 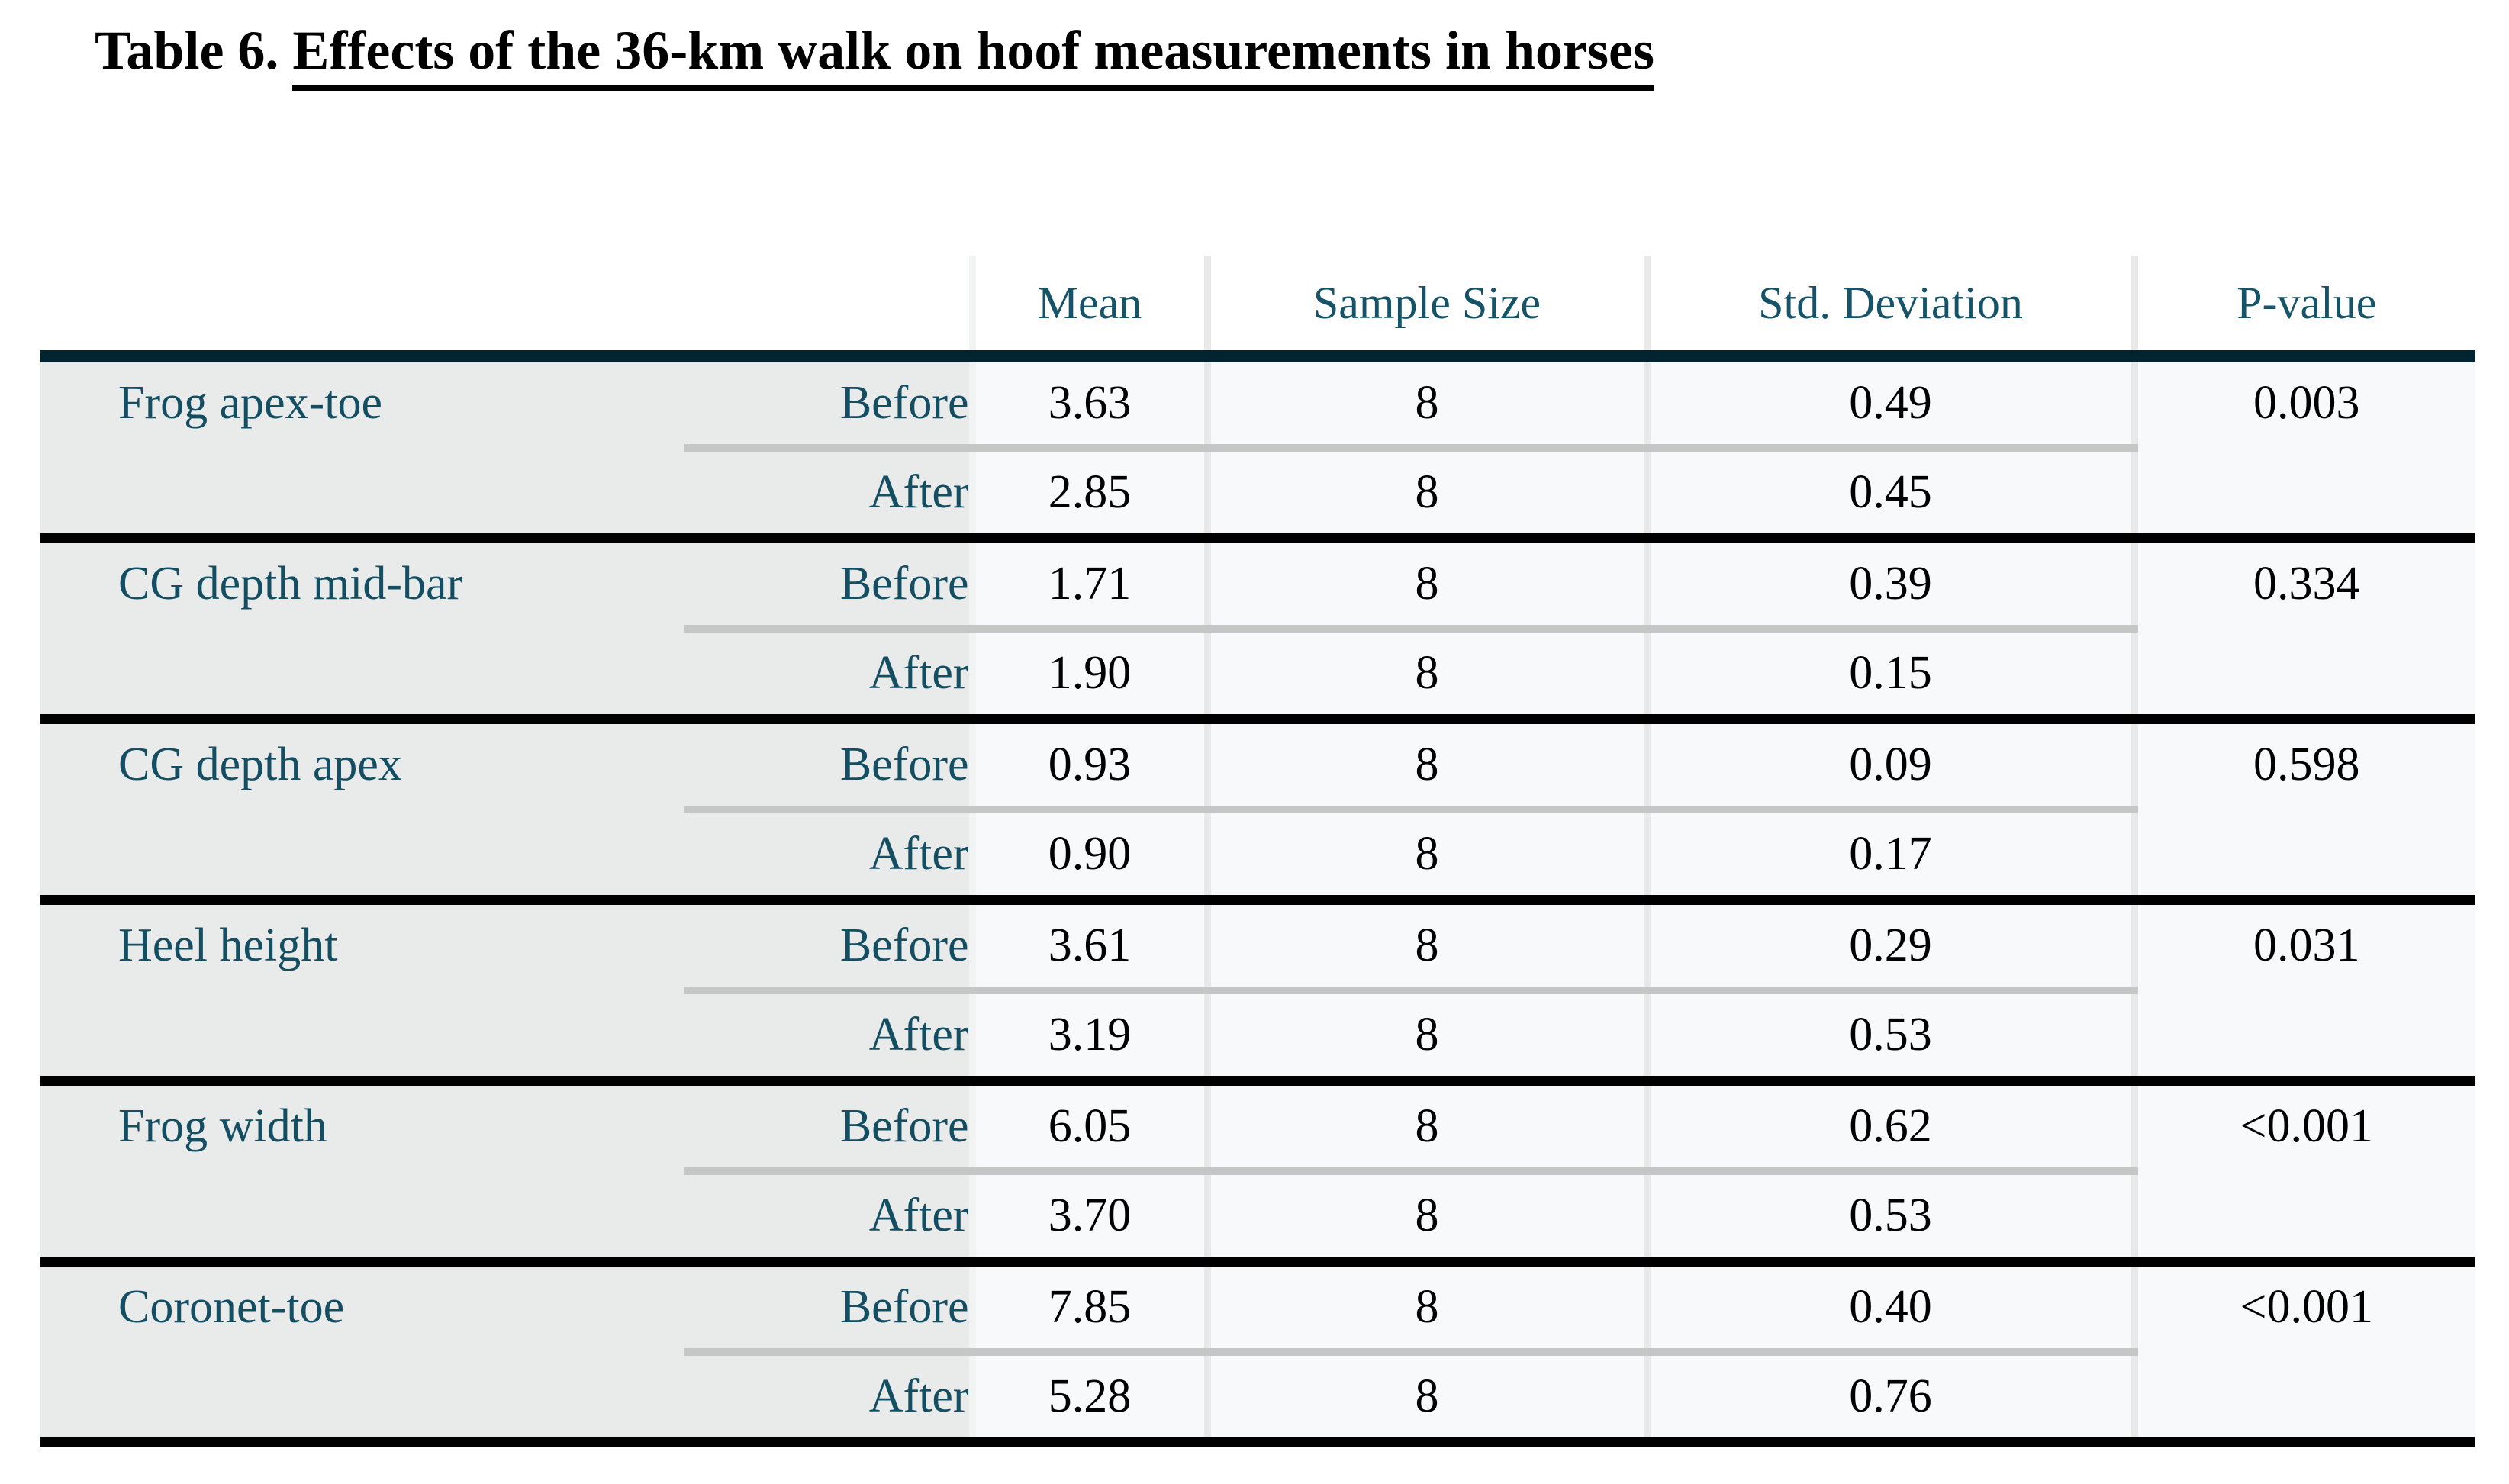 I want to click on mean-value: 6.05, so click(x=1087, y=1127).